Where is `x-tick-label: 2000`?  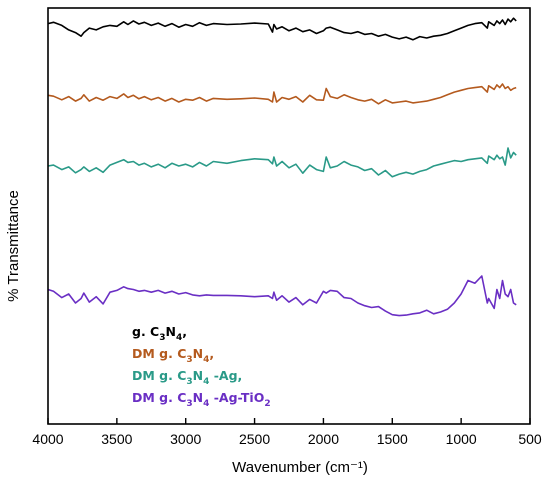 x-tick-label: 2000 is located at coordinates (323, 439).